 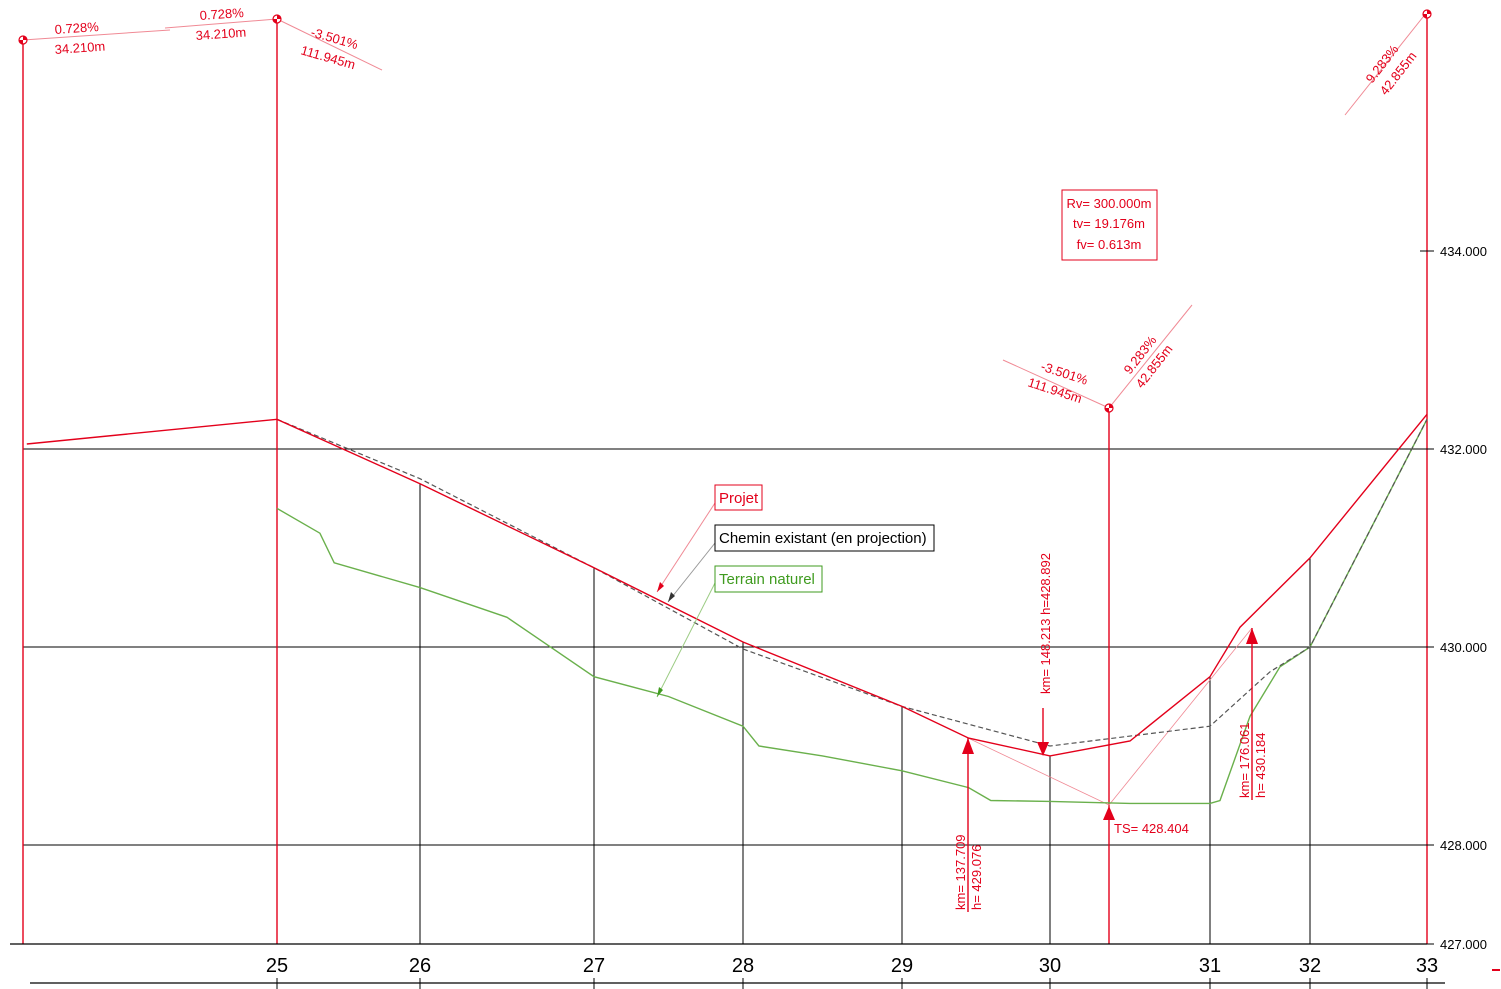 I want to click on tangent-construction-lines, so click(x=1110, y=716).